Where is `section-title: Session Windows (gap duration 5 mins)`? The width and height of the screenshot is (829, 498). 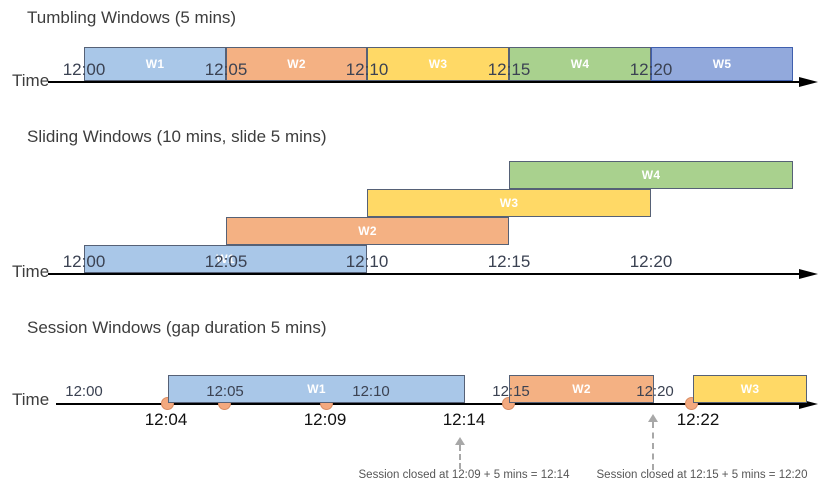 section-title: Session Windows (gap duration 5 mins) is located at coordinates (177, 327).